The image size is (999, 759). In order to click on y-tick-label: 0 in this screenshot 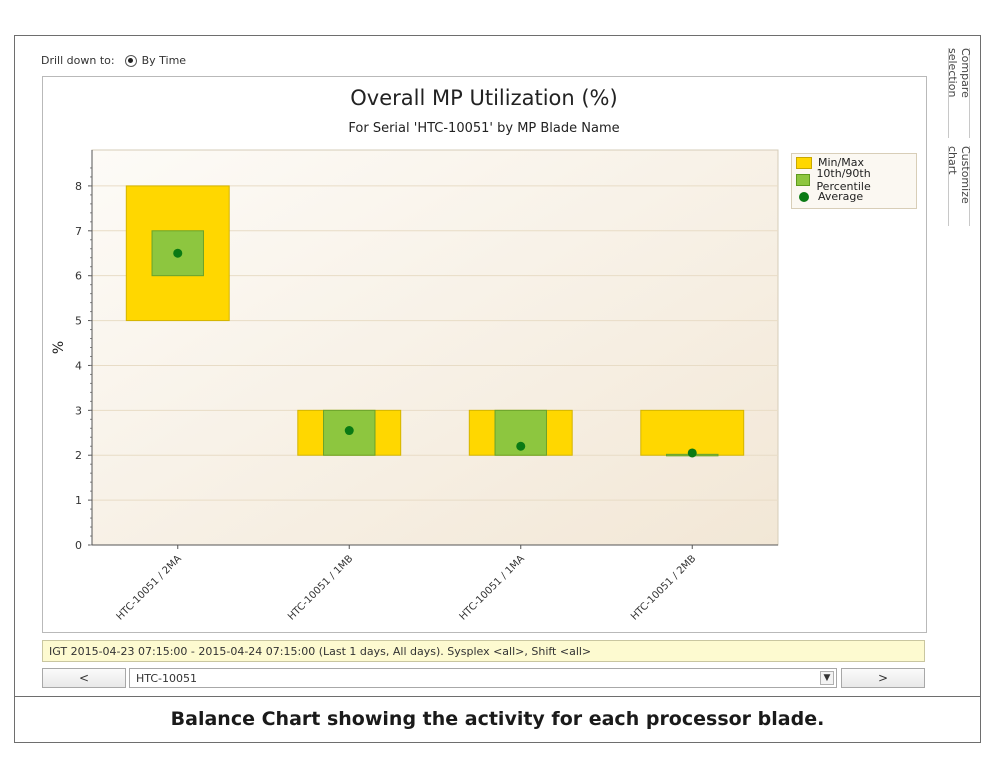, I will do `click(78, 545)`.